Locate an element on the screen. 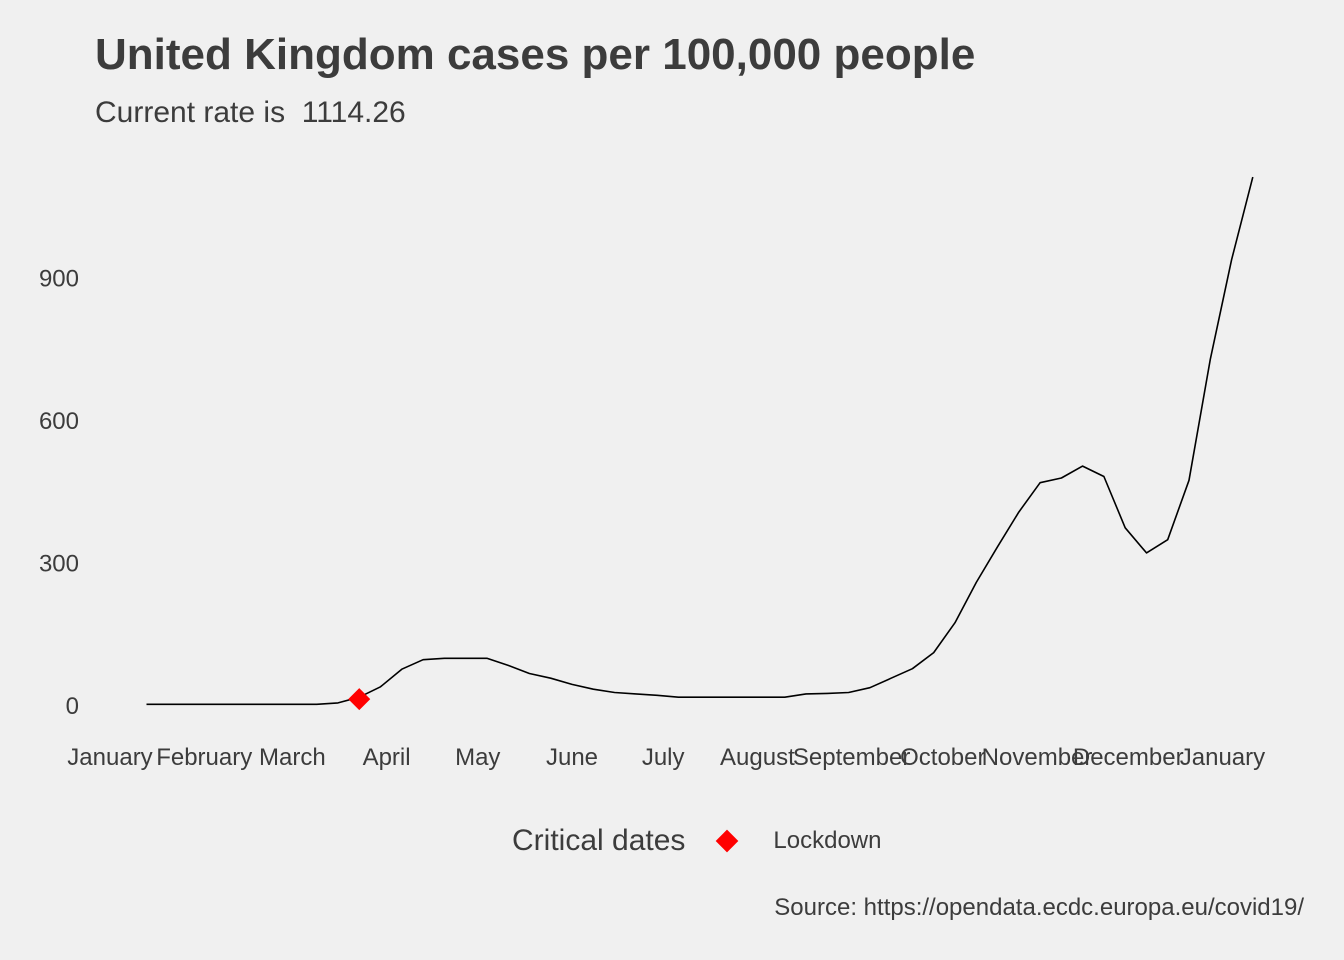 This screenshot has height=960, width=1344. critical-date-markers is located at coordinates (359, 699).